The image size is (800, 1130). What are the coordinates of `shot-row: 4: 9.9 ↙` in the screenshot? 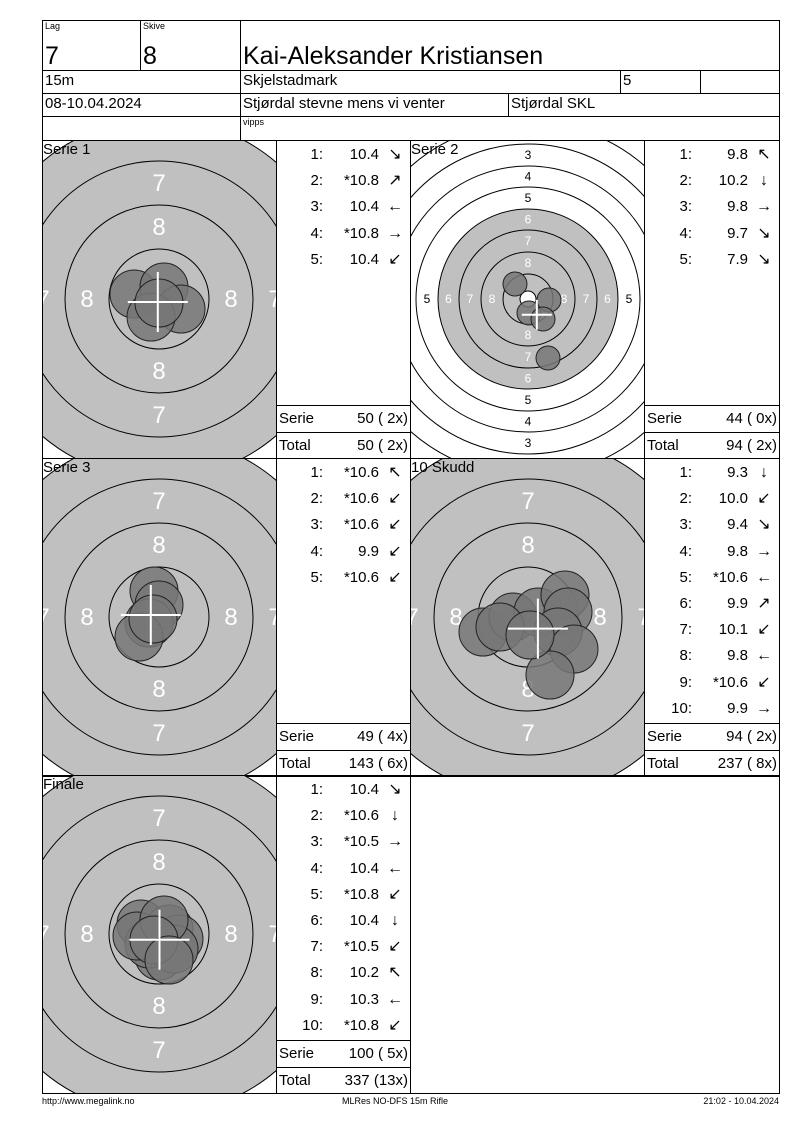 It's located at (343, 552).